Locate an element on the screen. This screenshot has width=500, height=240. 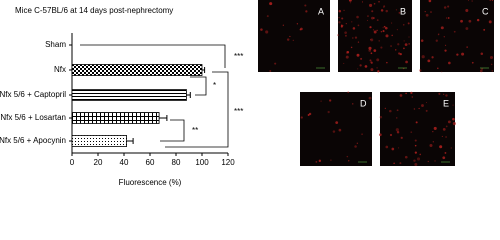
y-tick-label: Nfx 5/6 + Captopril is located at coordinates (33, 94).